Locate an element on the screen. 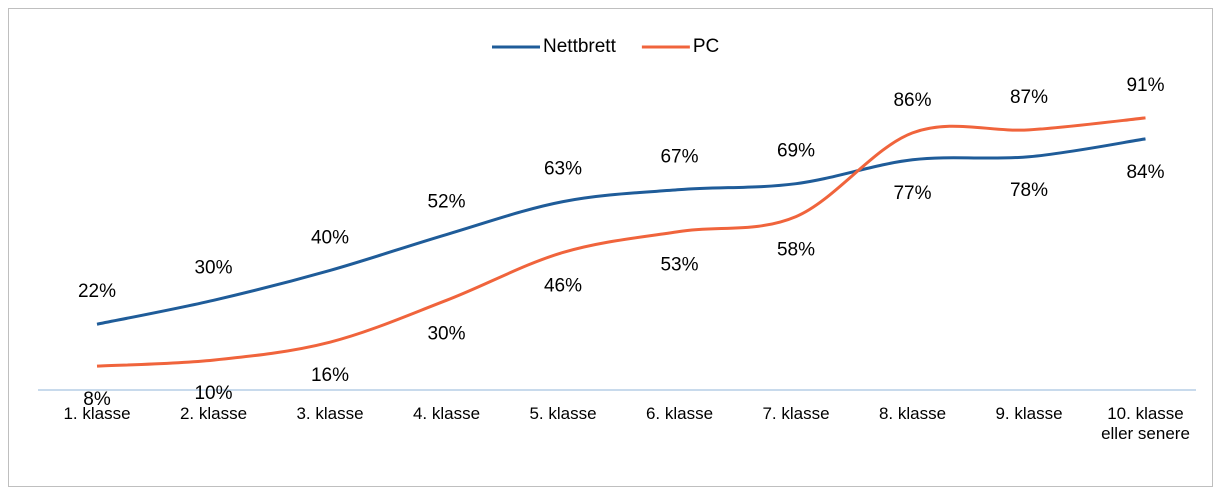  data-label: 67% is located at coordinates (679, 157).